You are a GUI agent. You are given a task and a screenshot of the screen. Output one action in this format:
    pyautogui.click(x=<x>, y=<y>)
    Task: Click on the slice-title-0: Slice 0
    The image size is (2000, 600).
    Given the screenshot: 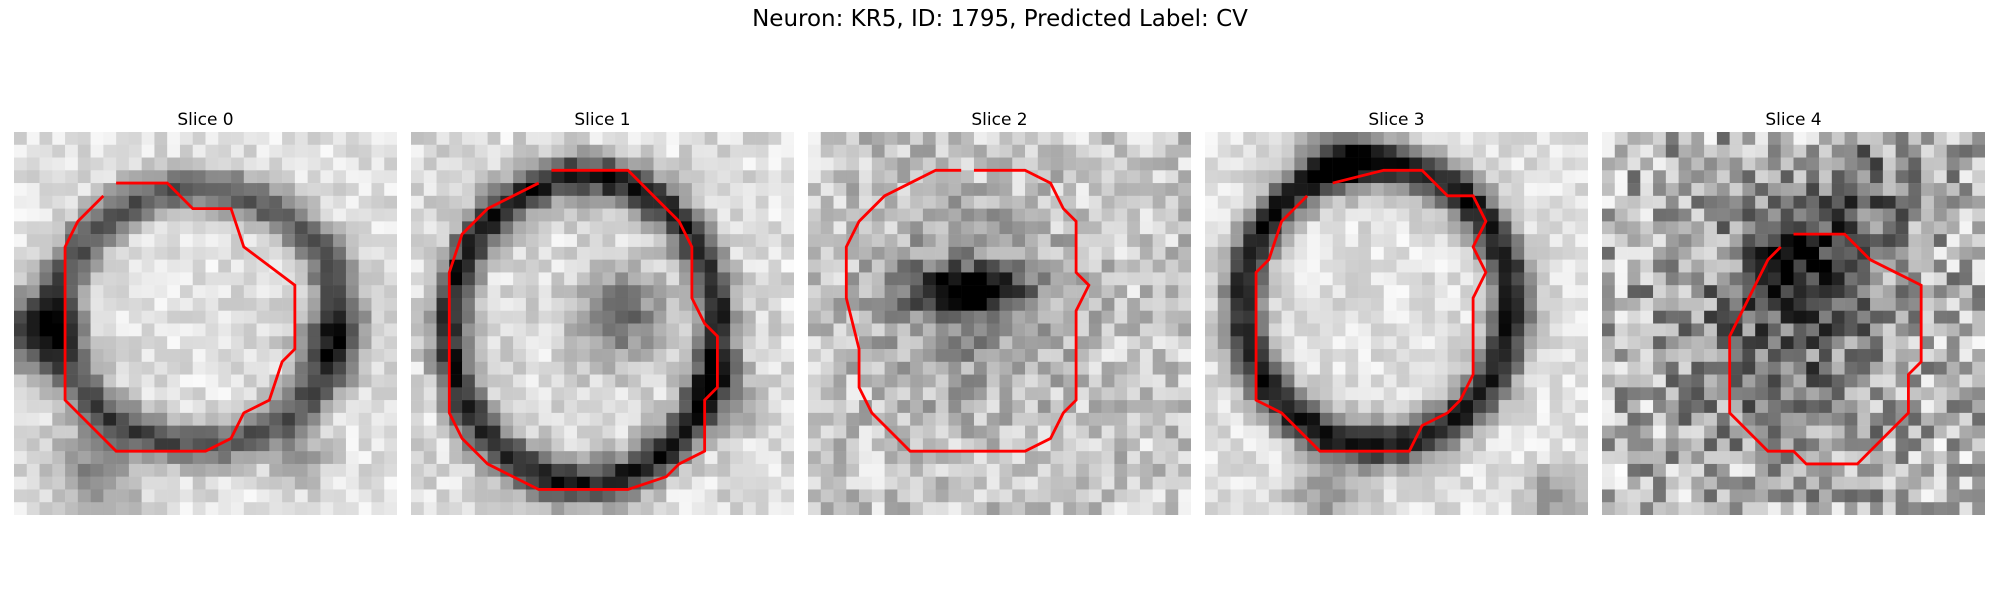 What is the action you would take?
    pyautogui.click(x=205, y=120)
    